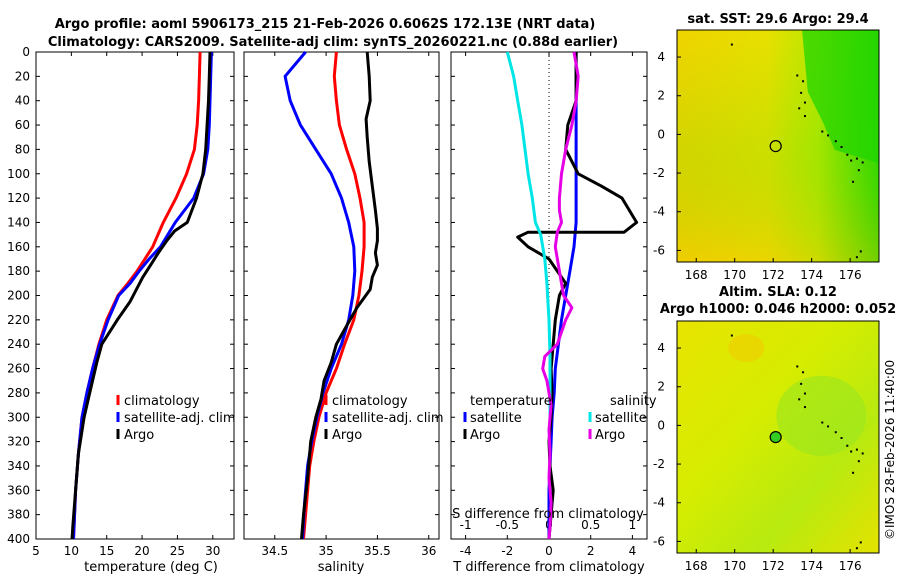 The image size is (900, 580). What do you see at coordinates (548, 567) in the screenshot?
I see `difference-xlabel: T difference from climatology` at bounding box center [548, 567].